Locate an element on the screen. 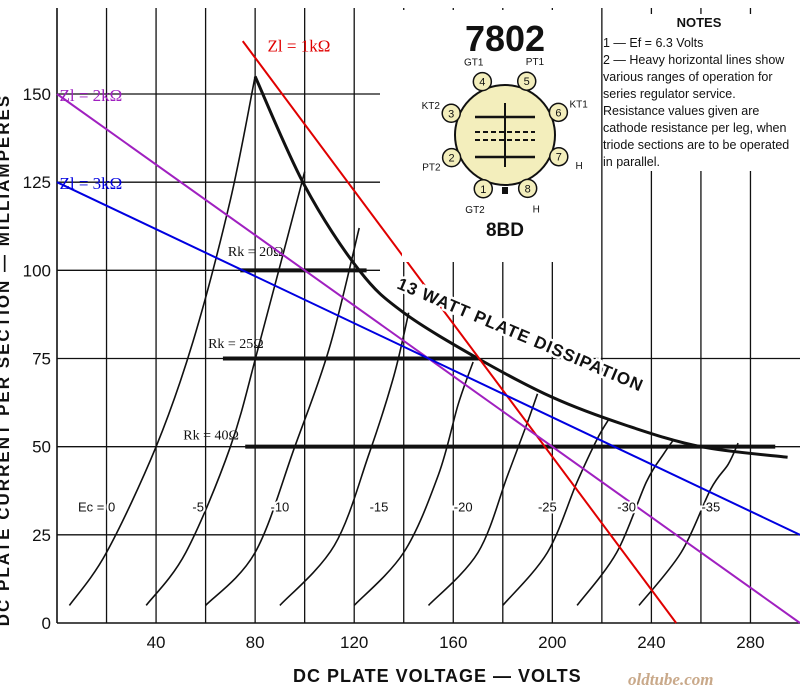  x-tick-label: 160 is located at coordinates (453, 642).